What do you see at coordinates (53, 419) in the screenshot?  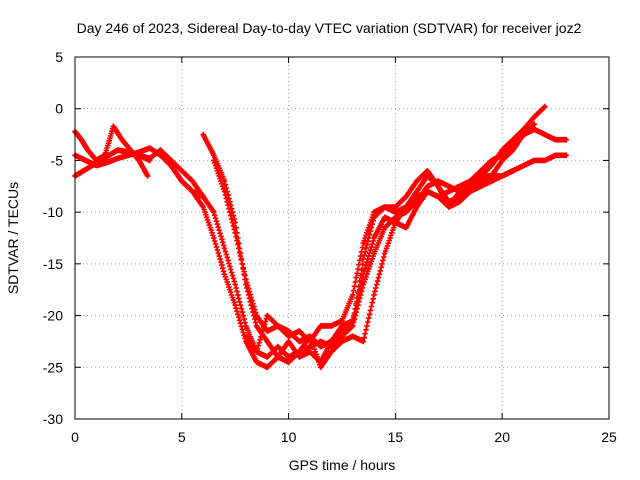 I see `y-tick-label: -30` at bounding box center [53, 419].